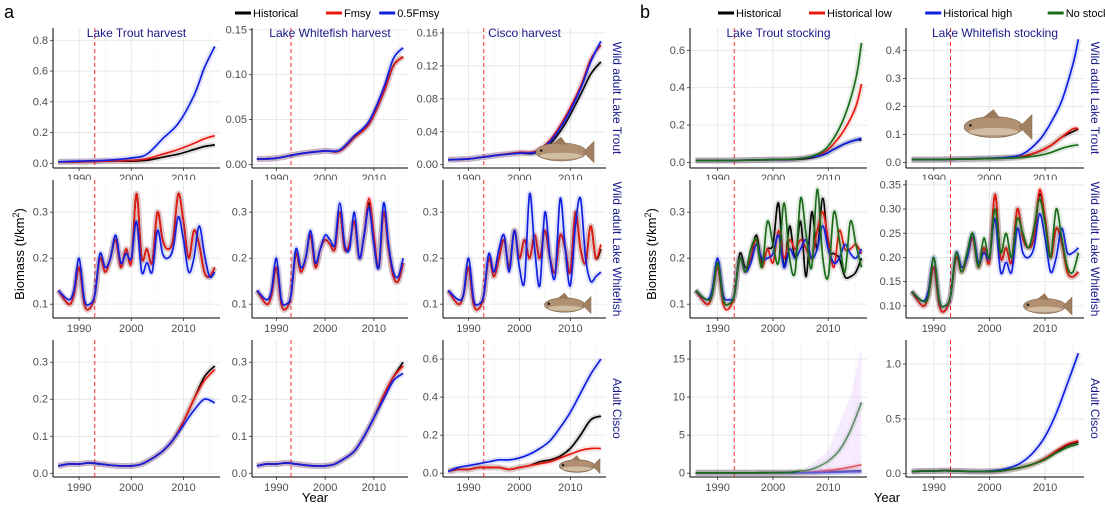 Image resolution: width=1105 pixels, height=508 pixels. I want to click on panel-b-label: b, so click(645, 12).